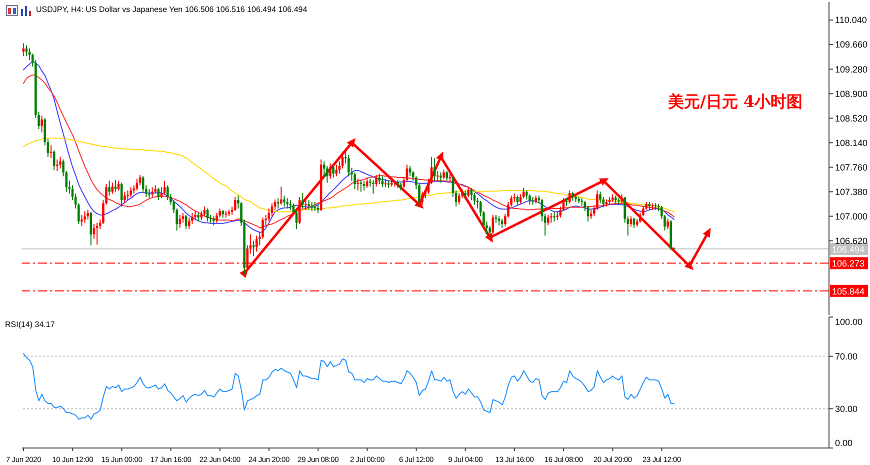 This screenshot has height=465, width=870. I want to click on y-tick-label: 0.00, so click(844, 443).